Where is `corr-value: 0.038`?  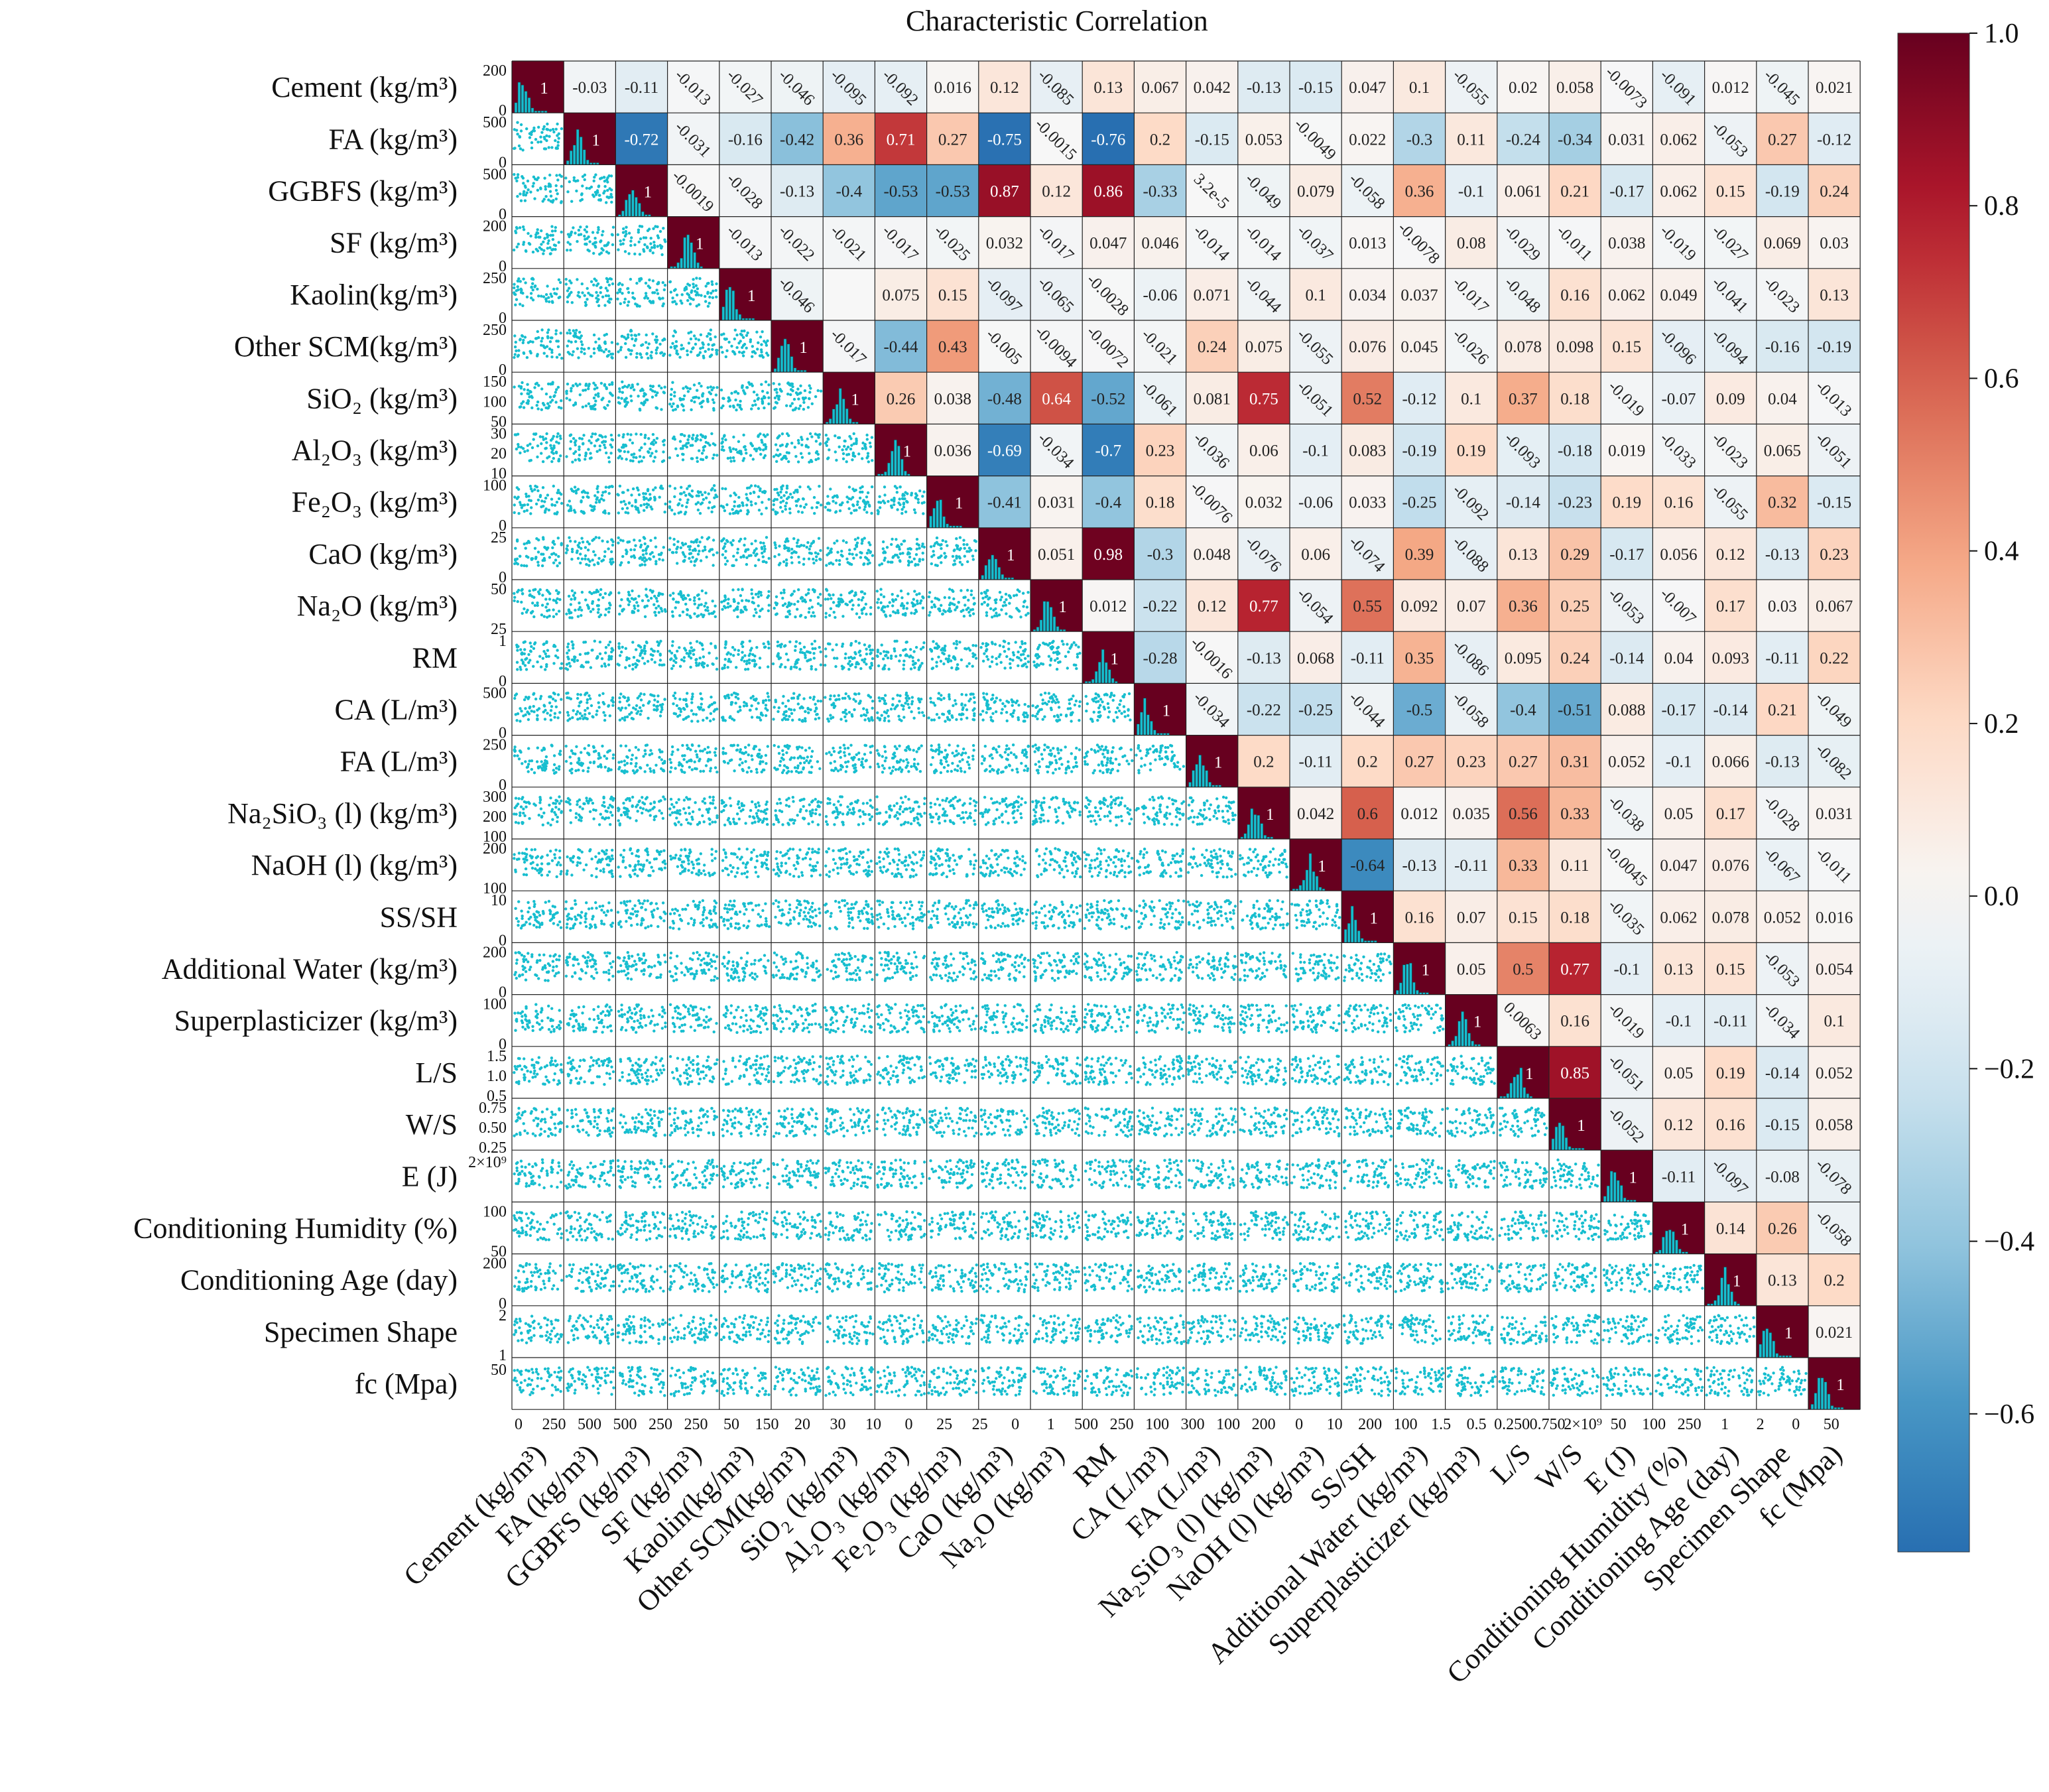 corr-value: 0.038 is located at coordinates (952, 399).